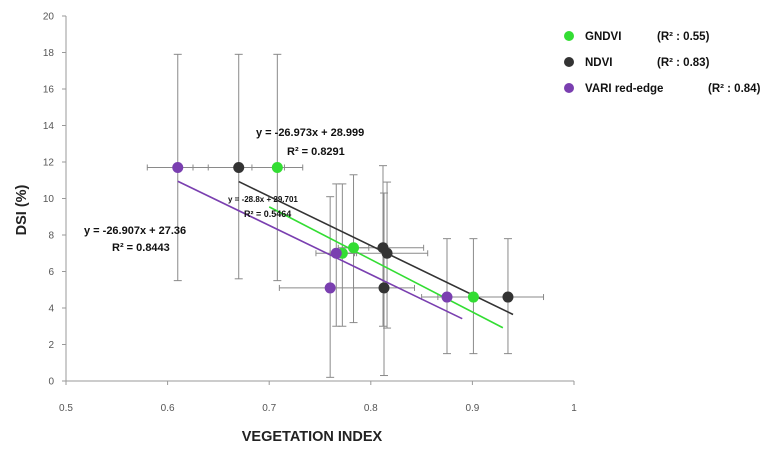  I want to click on legend-marker-vari-red-edge, so click(569, 88).